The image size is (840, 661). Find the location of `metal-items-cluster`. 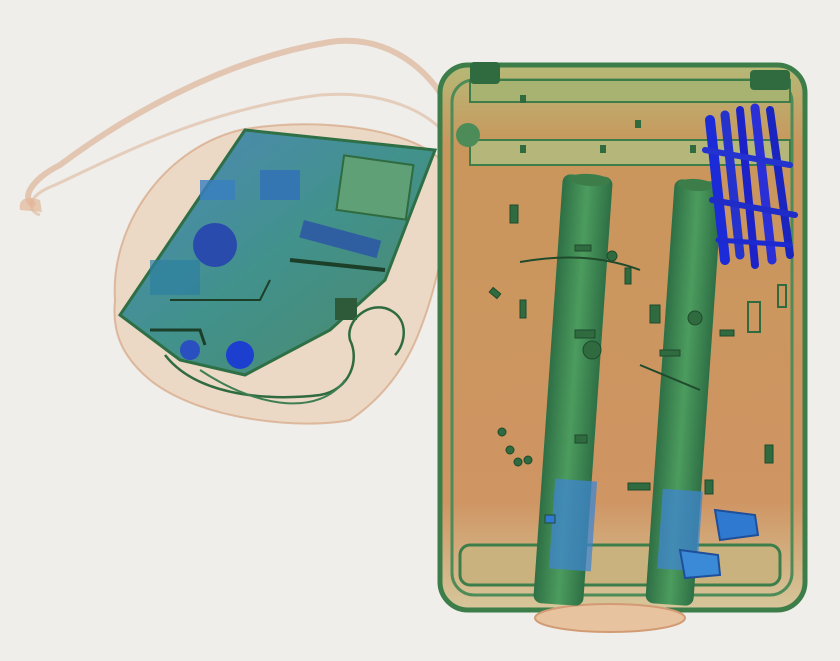

metal-items-cluster is located at coordinates (750, 186).